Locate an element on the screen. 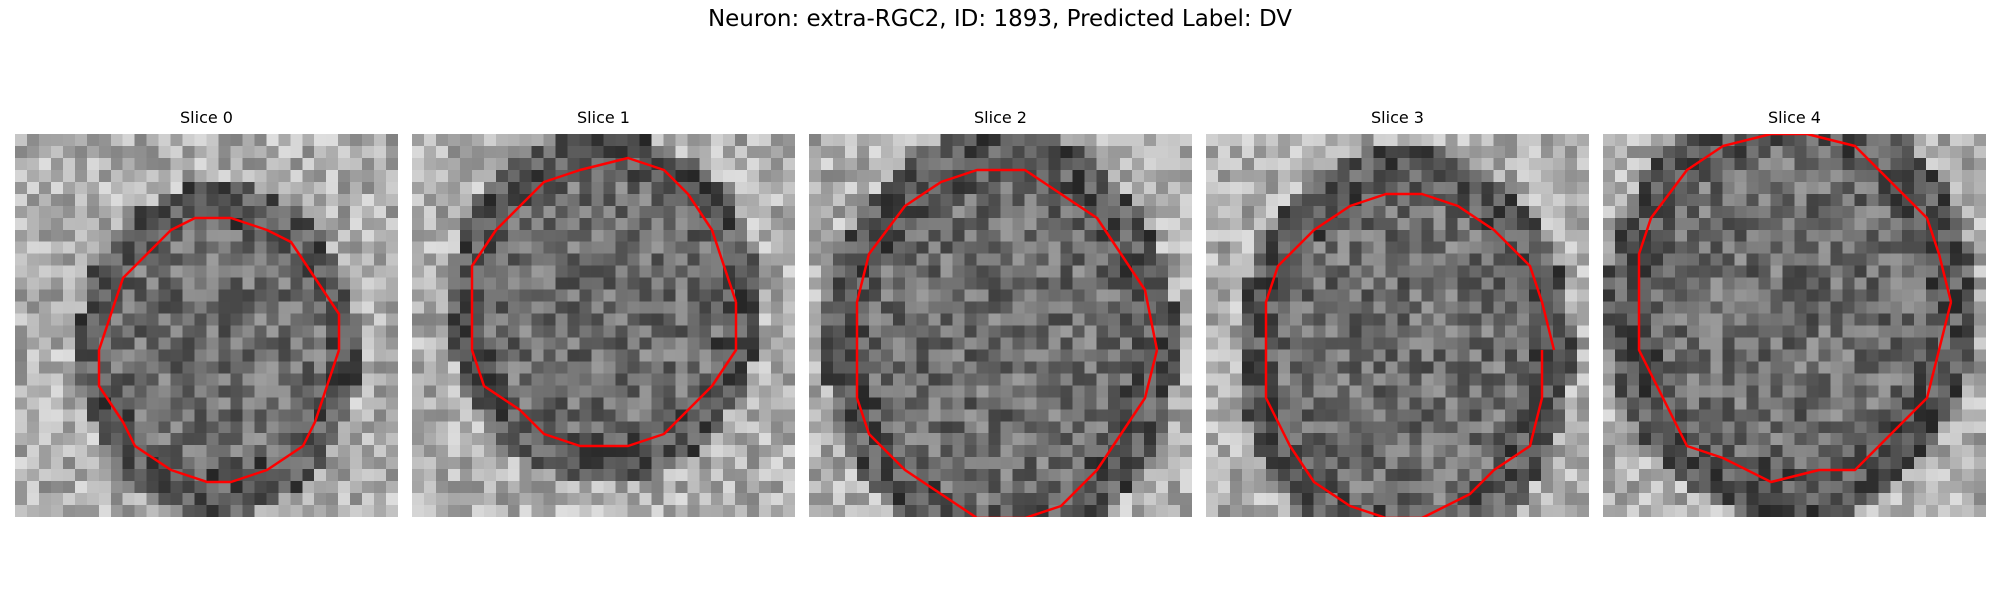 This screenshot has height=600, width=2000. slice-0-contour-layer is located at coordinates (219, 350).